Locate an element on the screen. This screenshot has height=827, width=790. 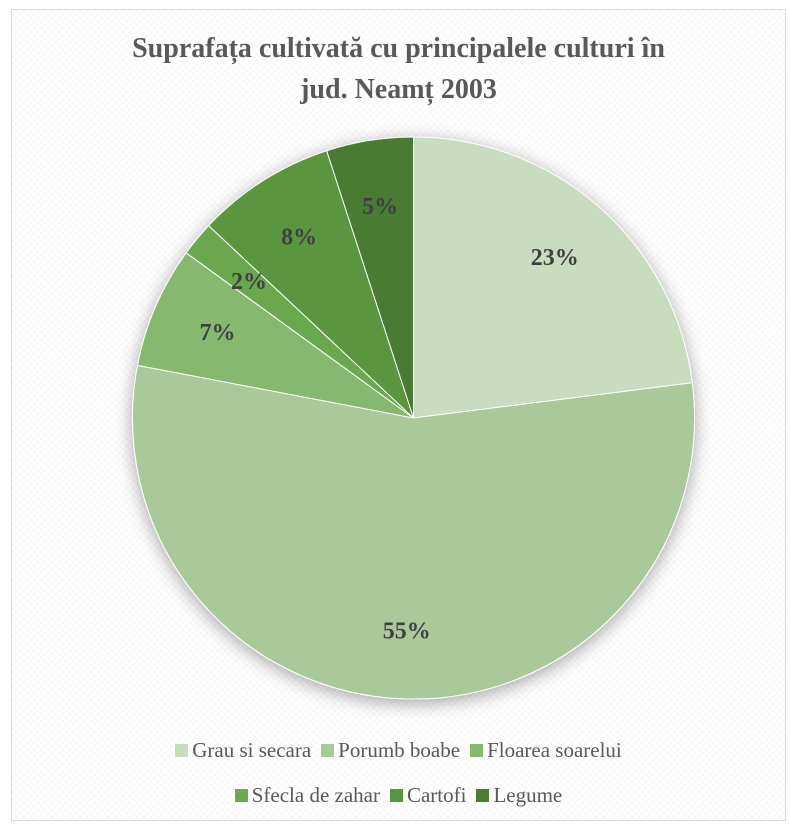
data-label: 55% is located at coordinates (407, 631).